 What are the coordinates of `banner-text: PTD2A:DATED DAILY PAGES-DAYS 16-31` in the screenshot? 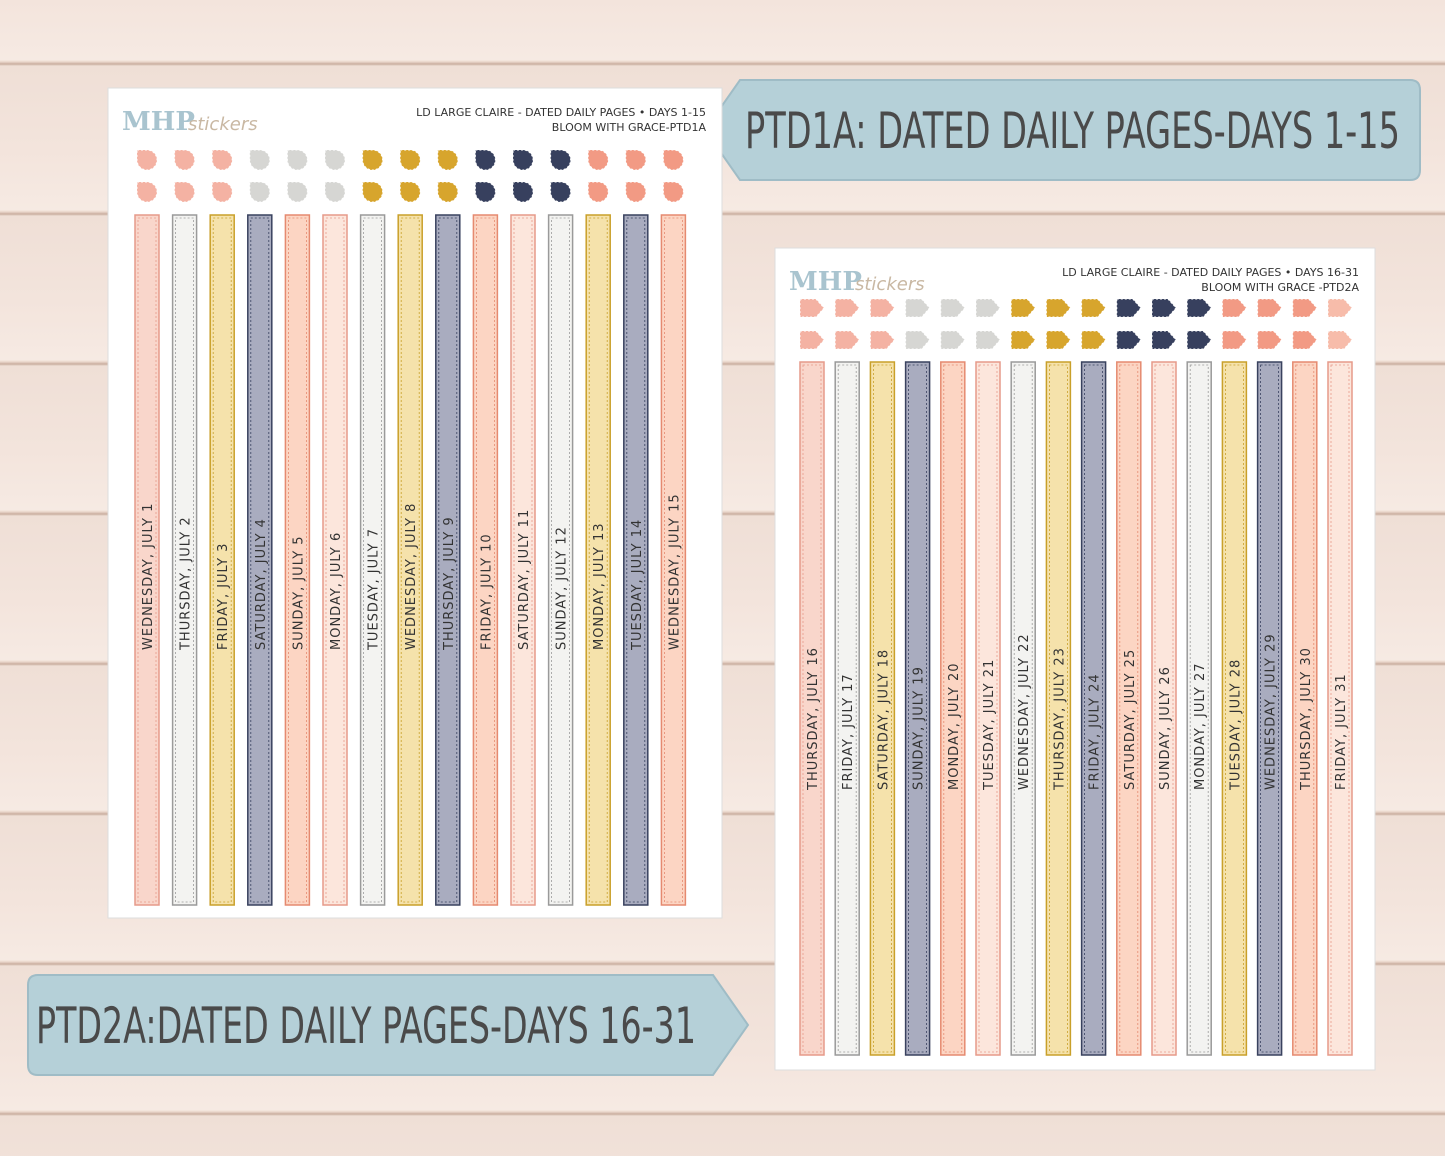 It's located at (366, 1026).